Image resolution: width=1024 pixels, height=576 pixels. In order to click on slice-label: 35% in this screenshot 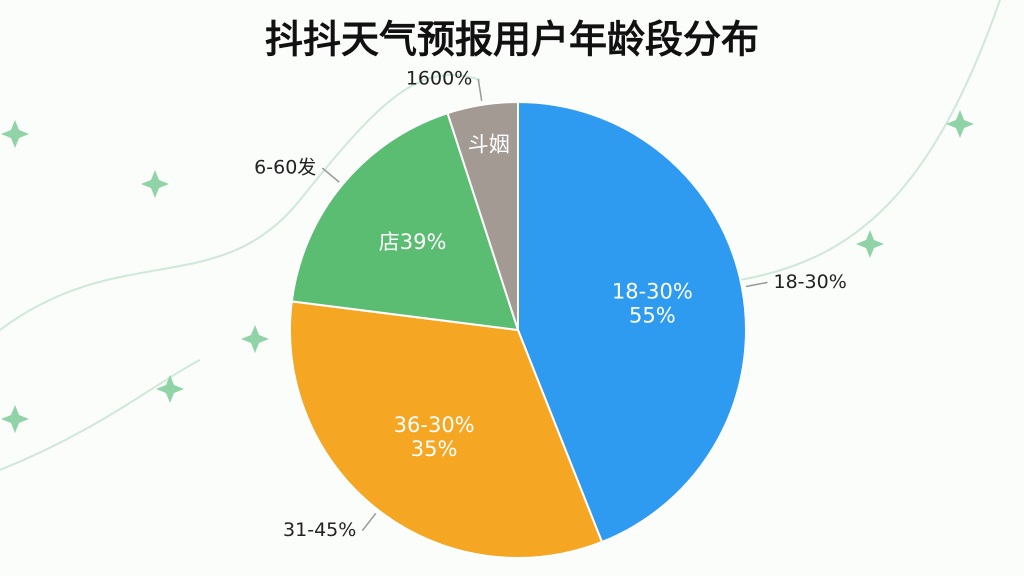, I will do `click(434, 449)`.